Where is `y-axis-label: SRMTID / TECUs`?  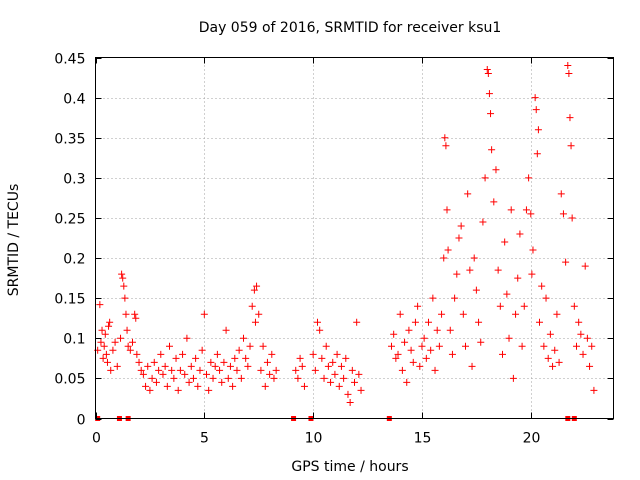
y-axis-label: SRMTID / TECUs is located at coordinates (14, 240).